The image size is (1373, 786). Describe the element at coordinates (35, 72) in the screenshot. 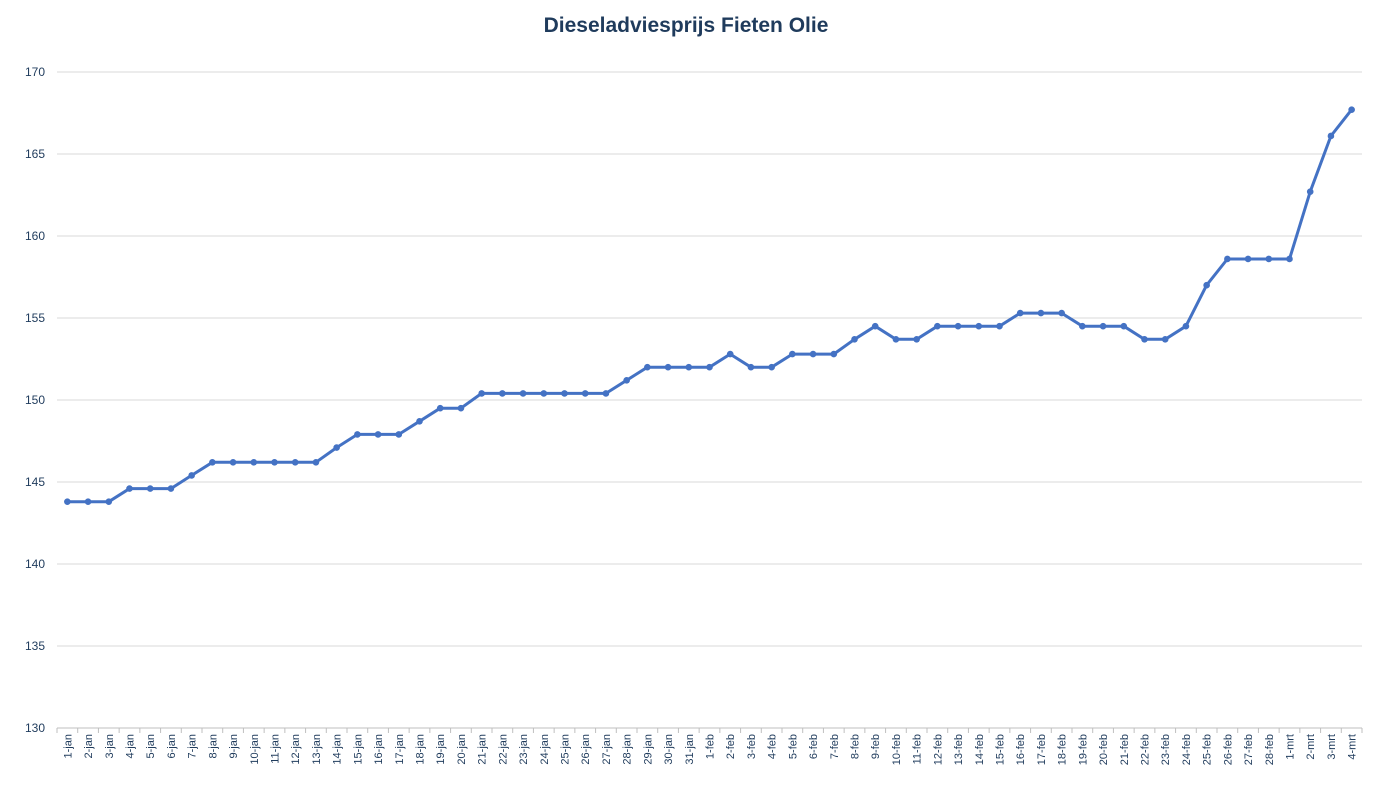

I see `y-tick-label: 170` at that location.